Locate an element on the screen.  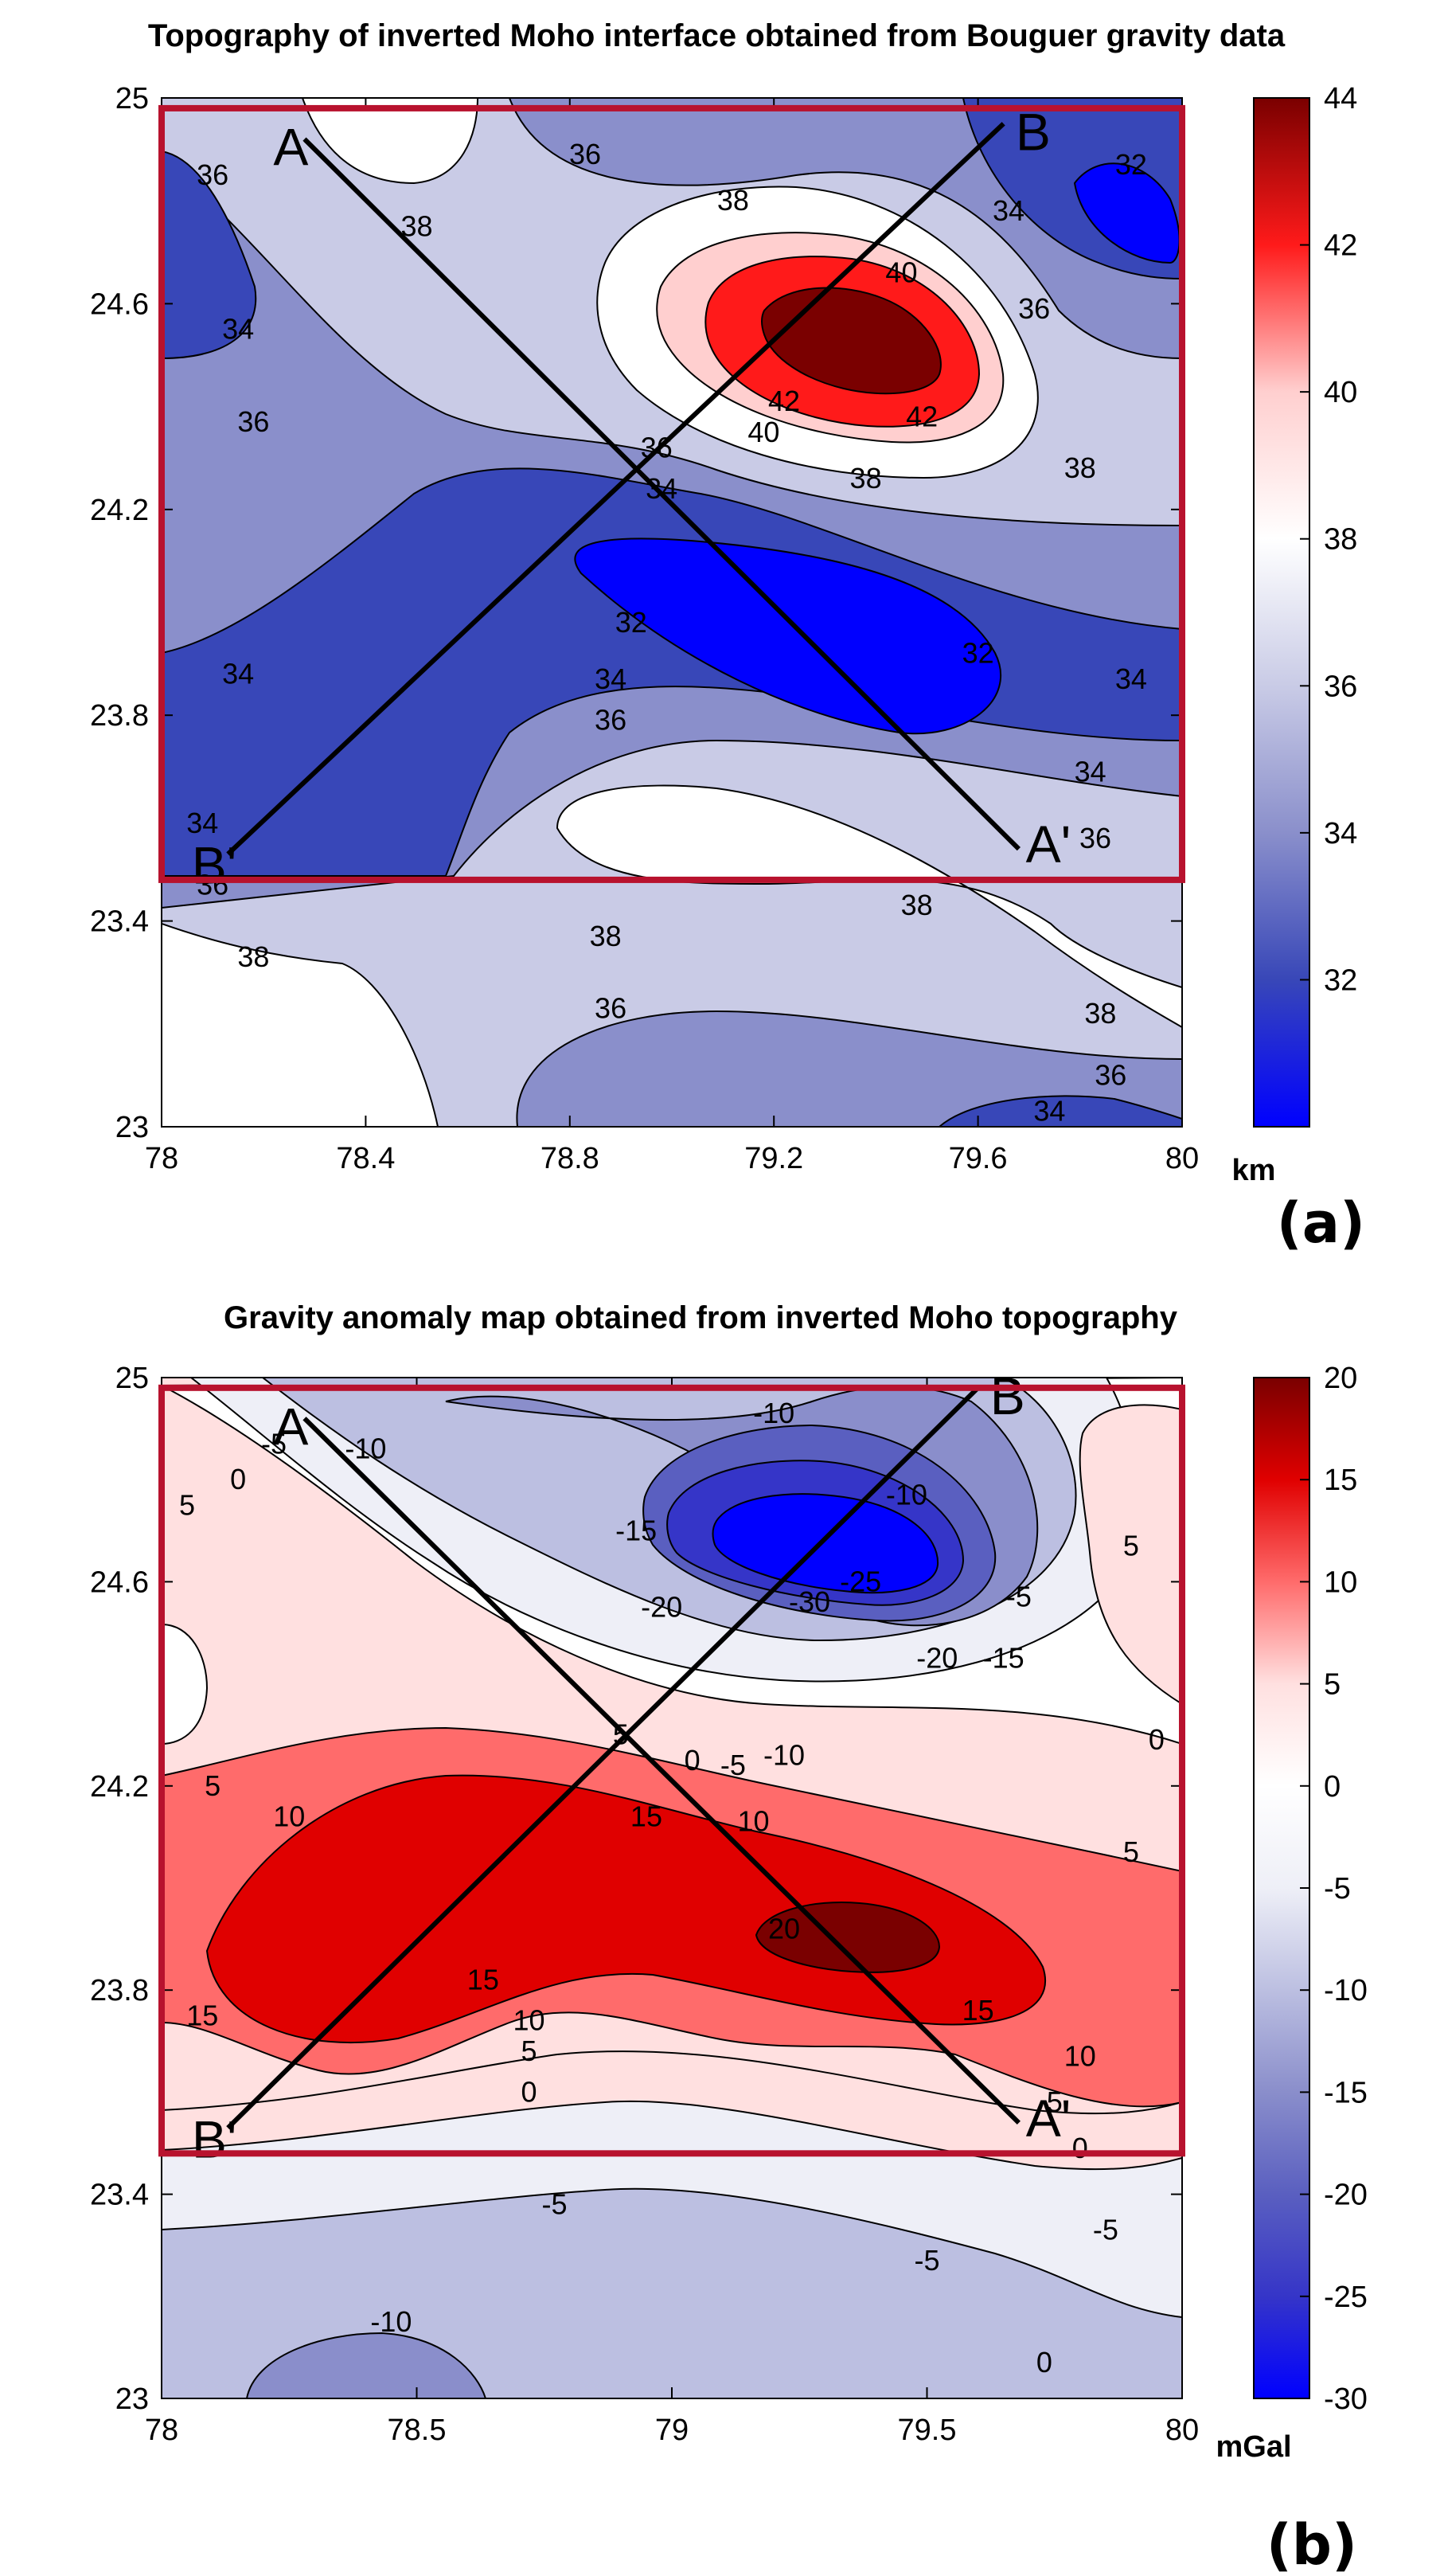
contour-label: 40 is located at coordinates (901, 272).